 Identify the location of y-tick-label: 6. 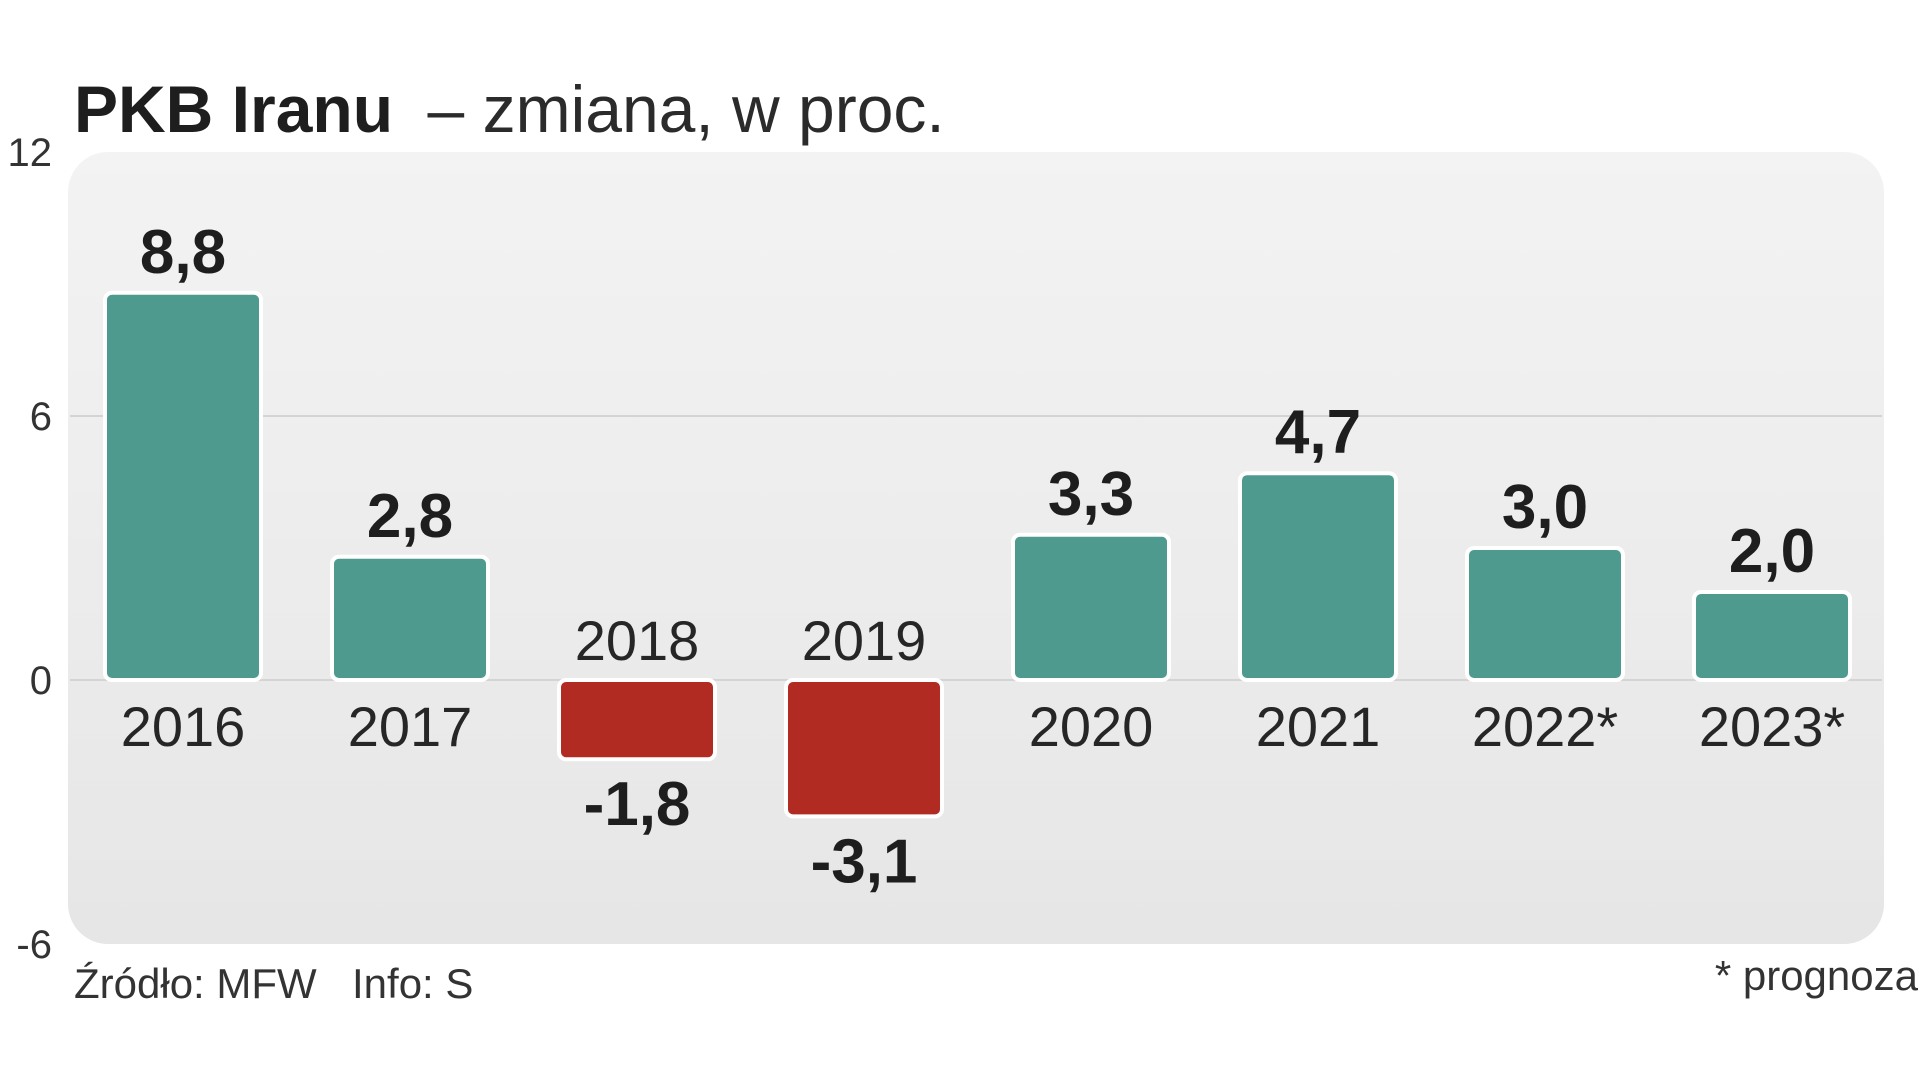
(41, 417).